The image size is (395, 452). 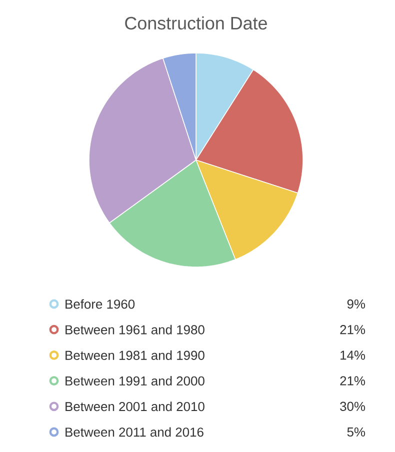 I want to click on data-label: 14%, so click(x=353, y=355).